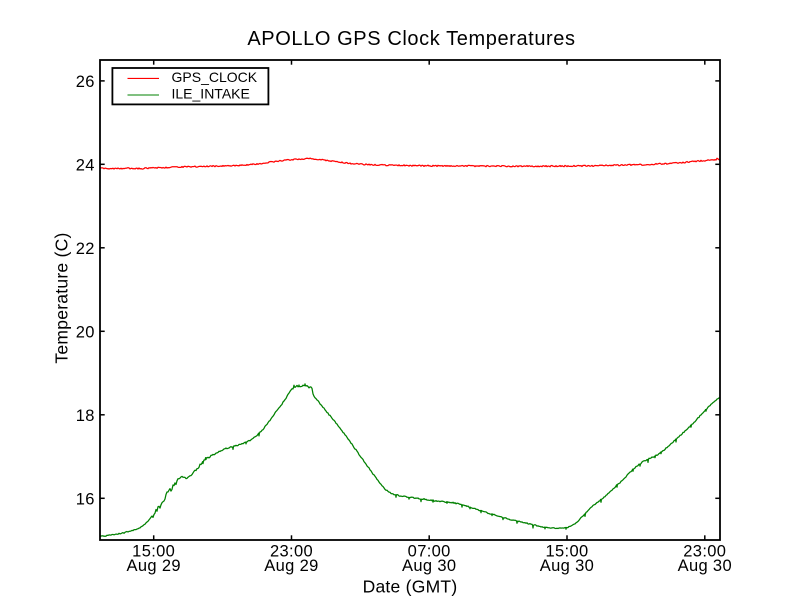 Image resolution: width=800 pixels, height=600 pixels. What do you see at coordinates (211, 94) in the screenshot?
I see `svg-text: ILE_INTAKE` at bounding box center [211, 94].